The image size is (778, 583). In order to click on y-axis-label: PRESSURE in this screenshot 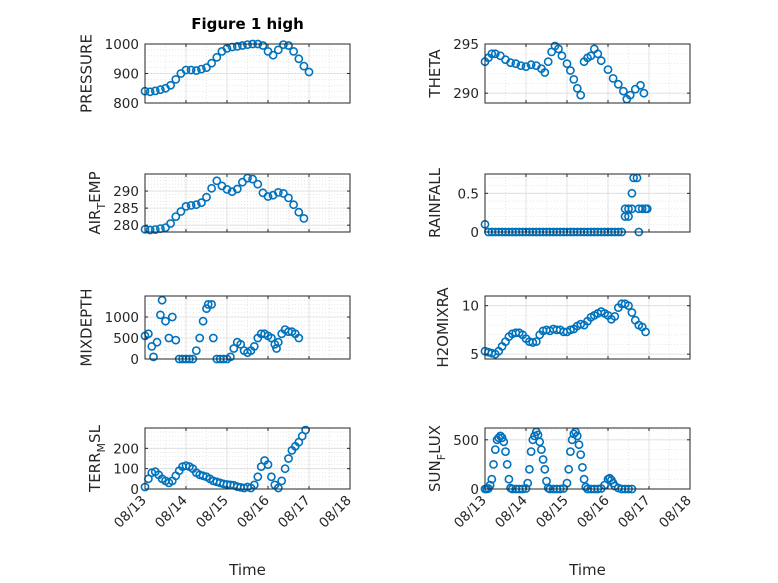, I will do `click(86, 73)`.